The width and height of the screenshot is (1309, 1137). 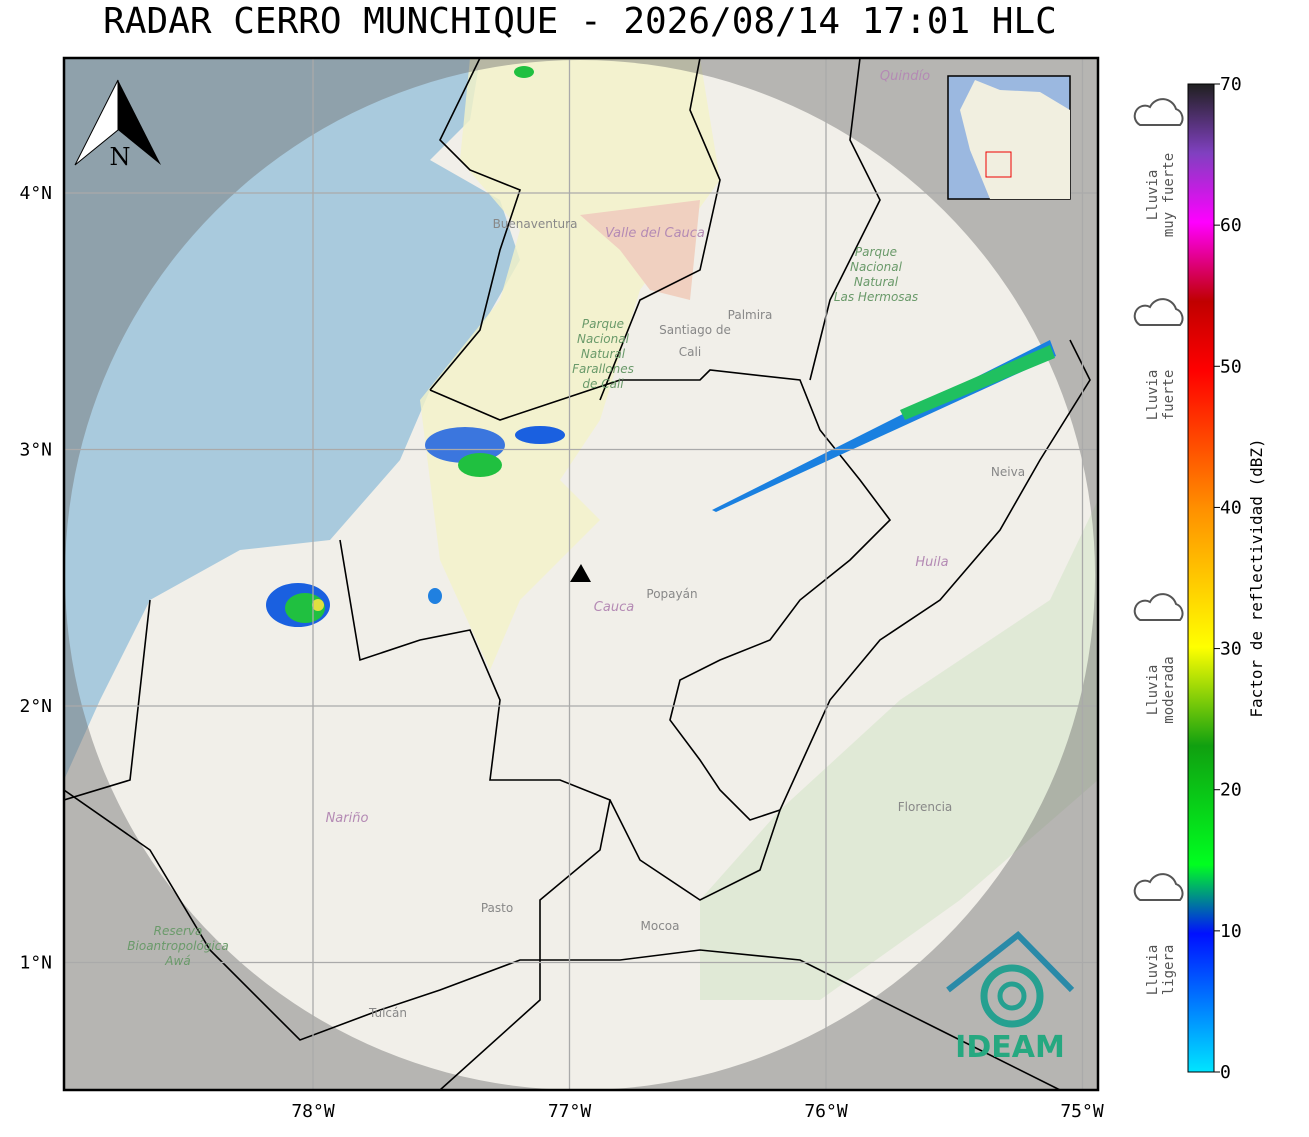 I want to click on place-label: Popayán, so click(x=671, y=594).